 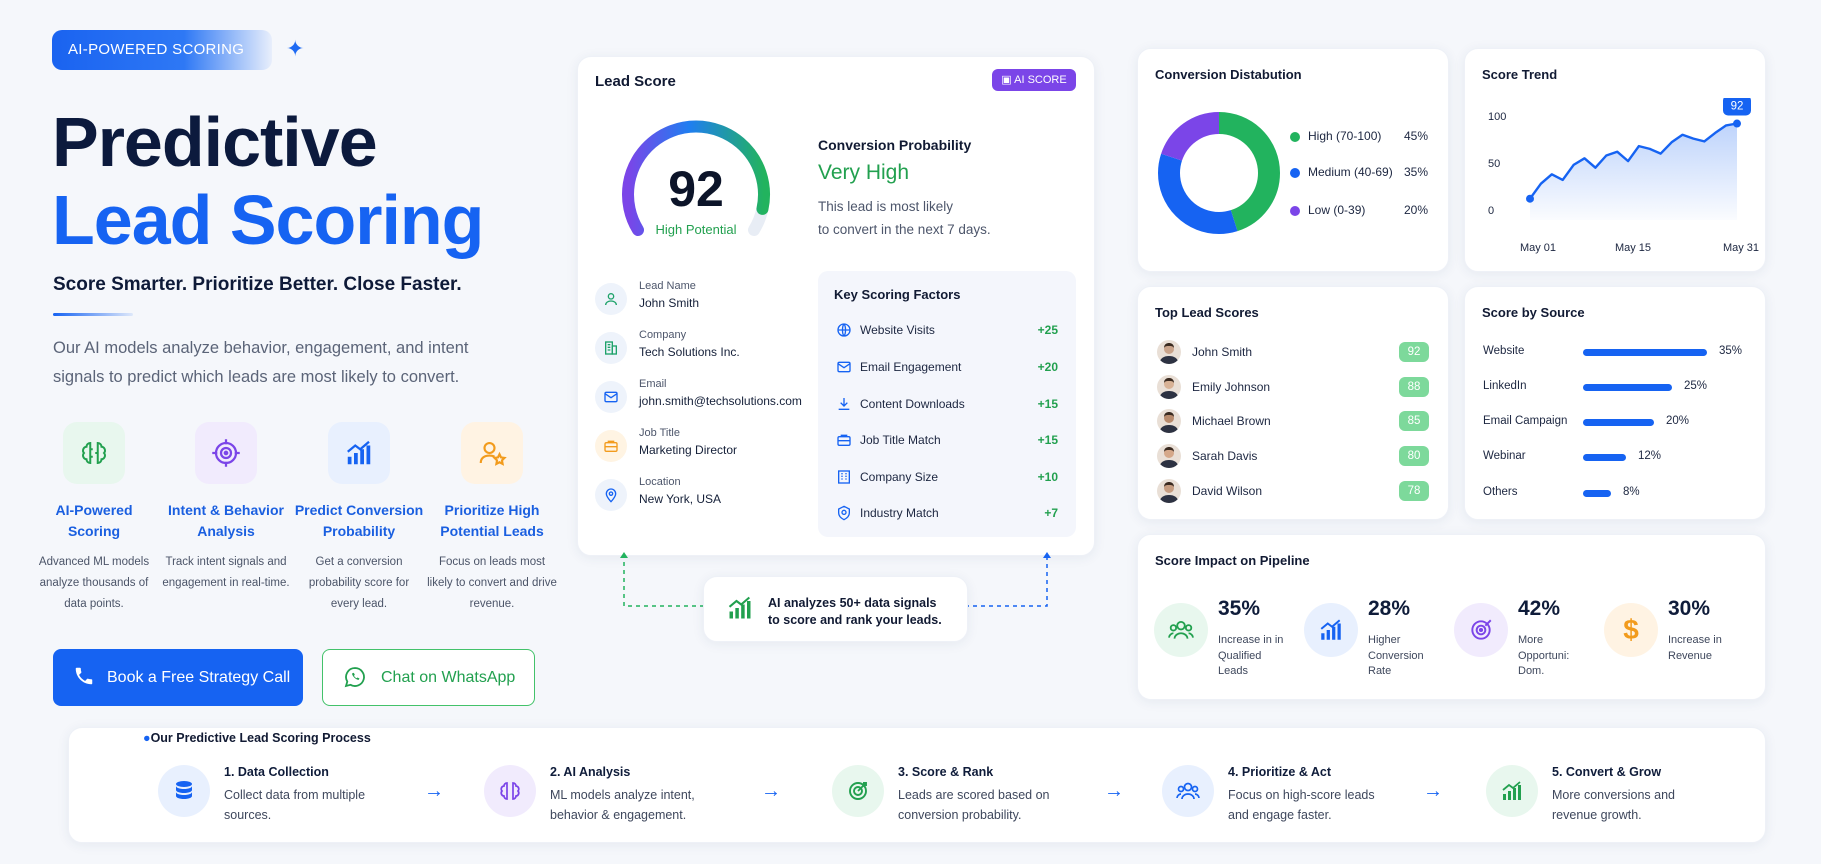 What do you see at coordinates (611, 446) in the screenshot?
I see `briefcase-icon` at bounding box center [611, 446].